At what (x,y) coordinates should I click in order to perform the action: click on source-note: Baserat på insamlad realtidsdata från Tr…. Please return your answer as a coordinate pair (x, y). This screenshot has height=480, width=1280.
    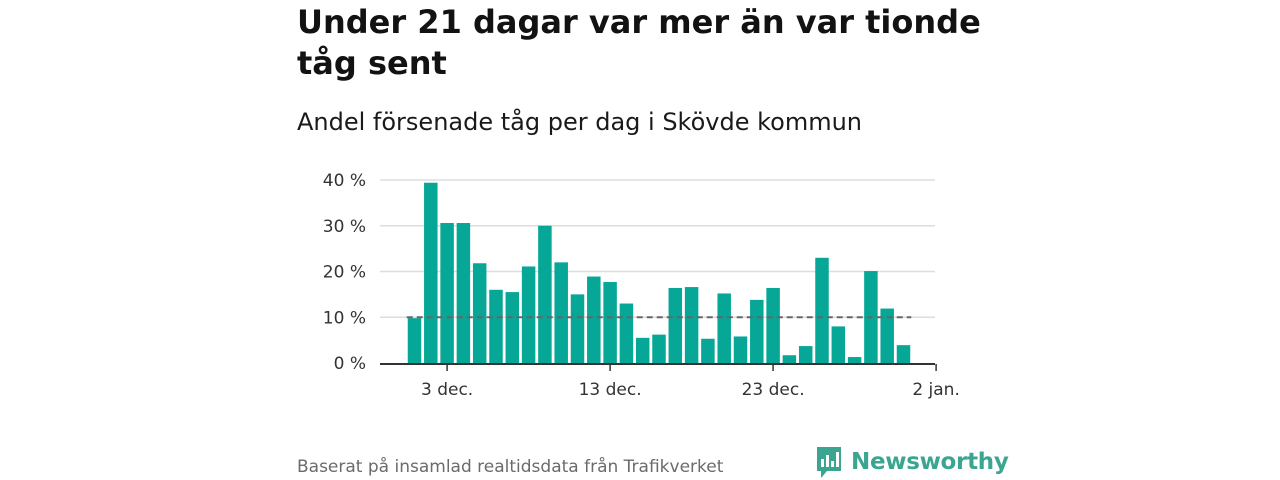
    Looking at the image, I should click on (510, 467).